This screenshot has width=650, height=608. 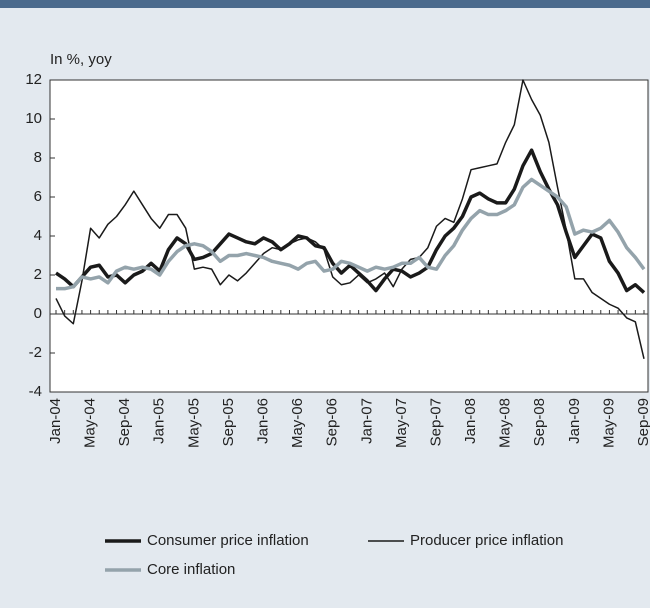 I want to click on y-tick-label: -2, so click(x=35, y=352).